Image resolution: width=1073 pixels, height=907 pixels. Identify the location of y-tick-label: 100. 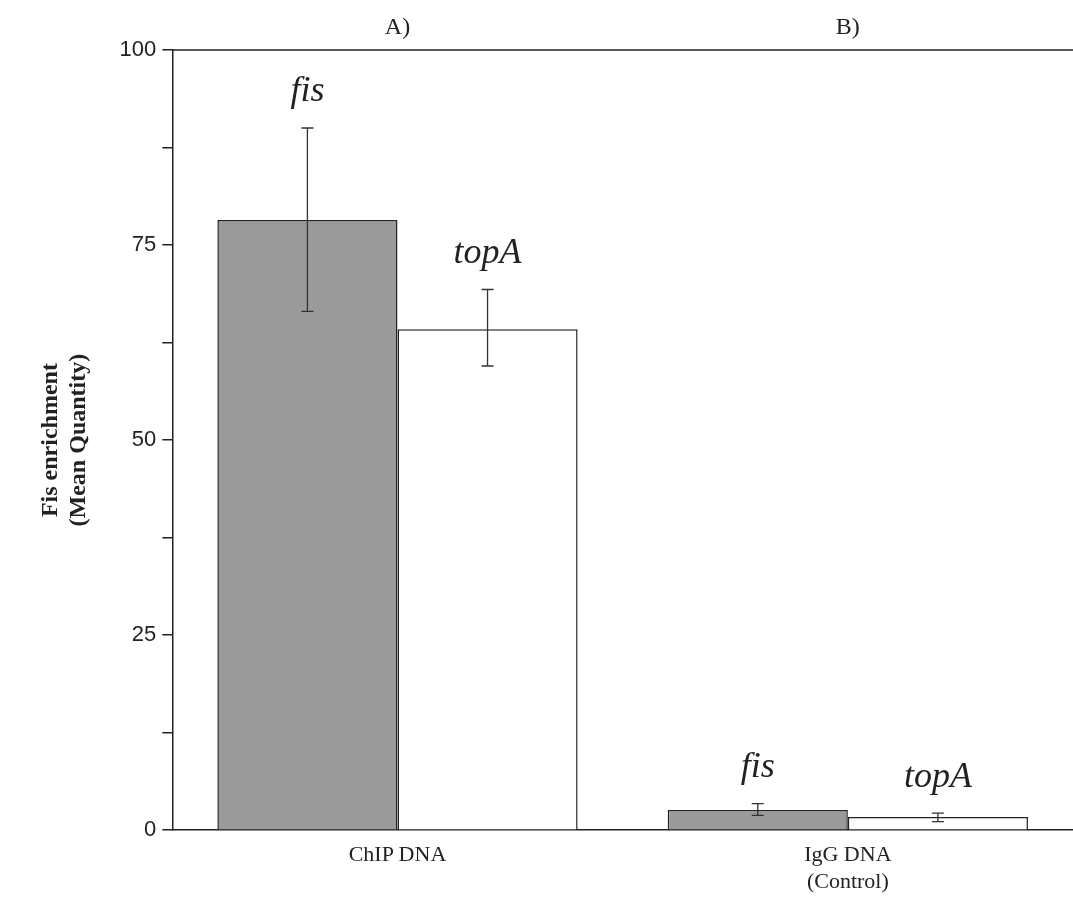
(138, 49).